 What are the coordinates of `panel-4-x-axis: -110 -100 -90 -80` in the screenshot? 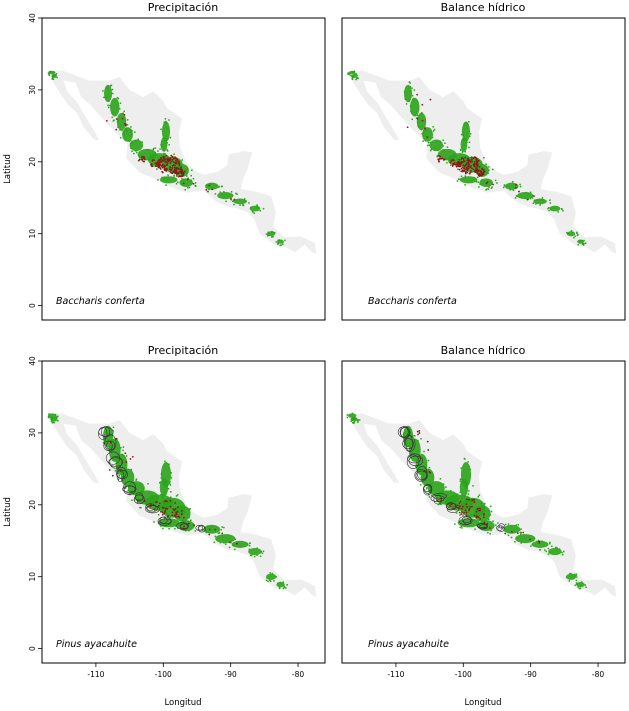 It's located at (495, 671).